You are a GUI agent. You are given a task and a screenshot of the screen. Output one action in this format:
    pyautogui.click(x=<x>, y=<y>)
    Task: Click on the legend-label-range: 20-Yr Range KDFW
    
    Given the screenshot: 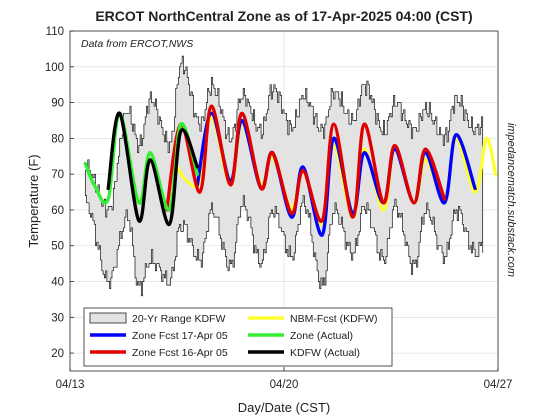 What is the action you would take?
    pyautogui.click(x=178, y=319)
    